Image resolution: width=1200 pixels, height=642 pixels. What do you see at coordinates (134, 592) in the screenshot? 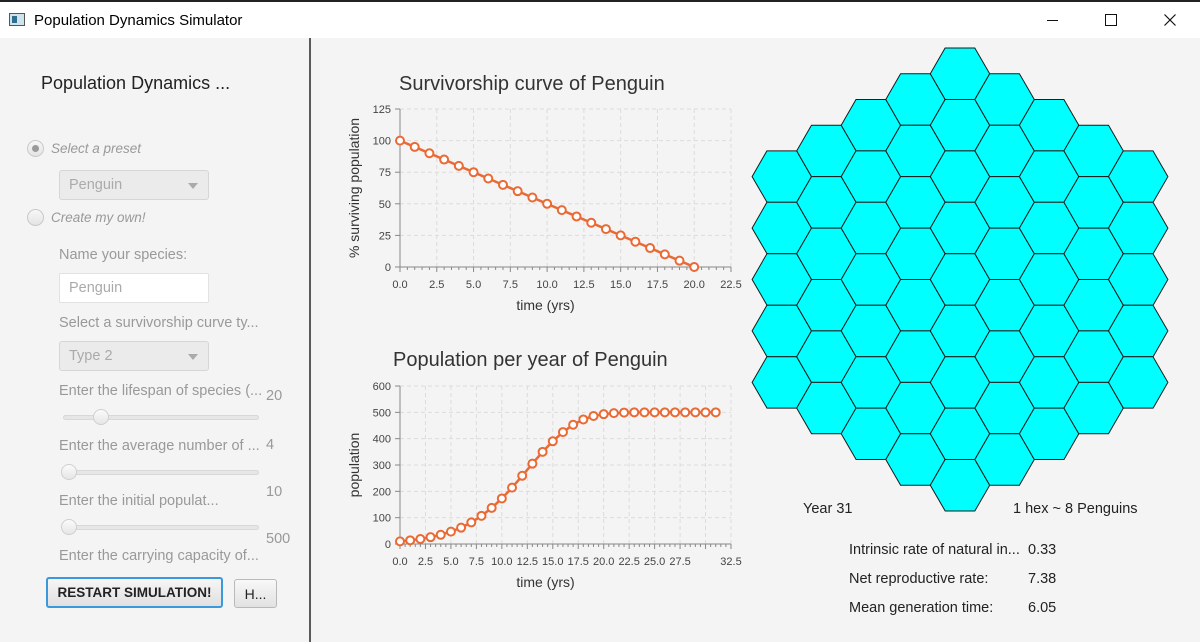
I see `restart-simulation-button: RESTART SIMULATION!` at bounding box center [134, 592].